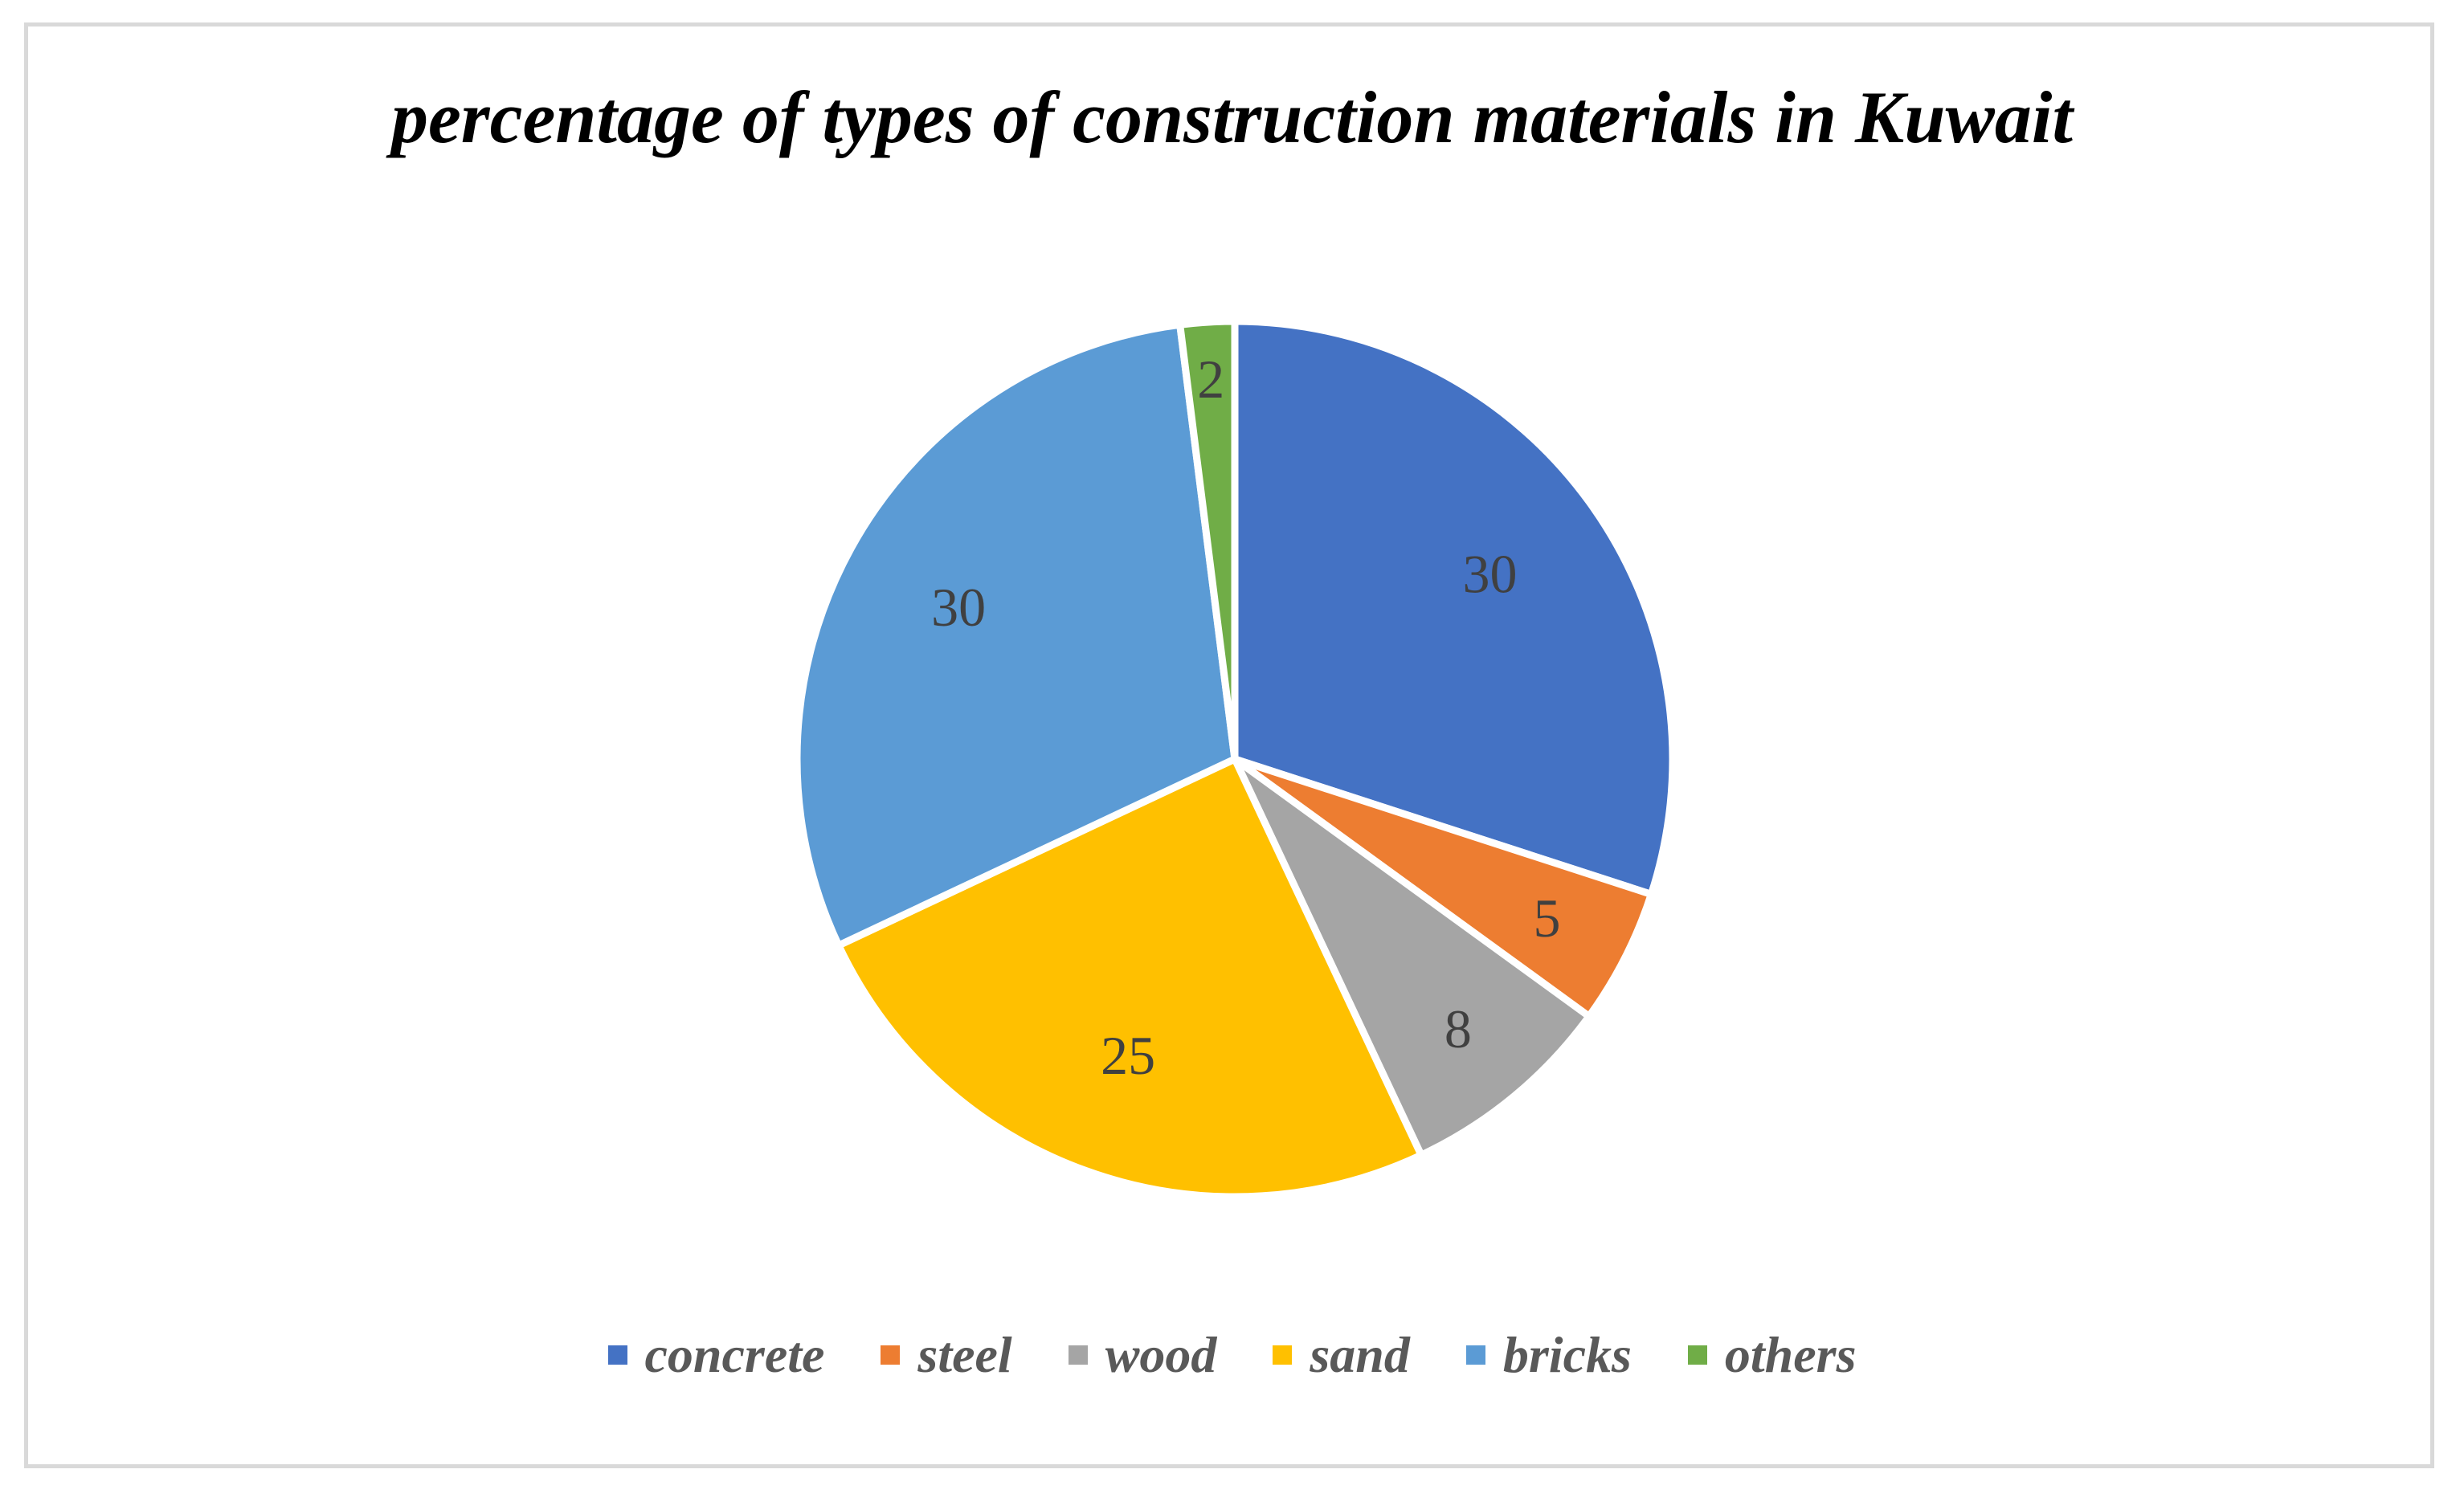 Image resolution: width=2464 pixels, height=1502 pixels. Describe the element at coordinates (1208, 540) in the screenshot. I see `pie-slice-others` at that location.